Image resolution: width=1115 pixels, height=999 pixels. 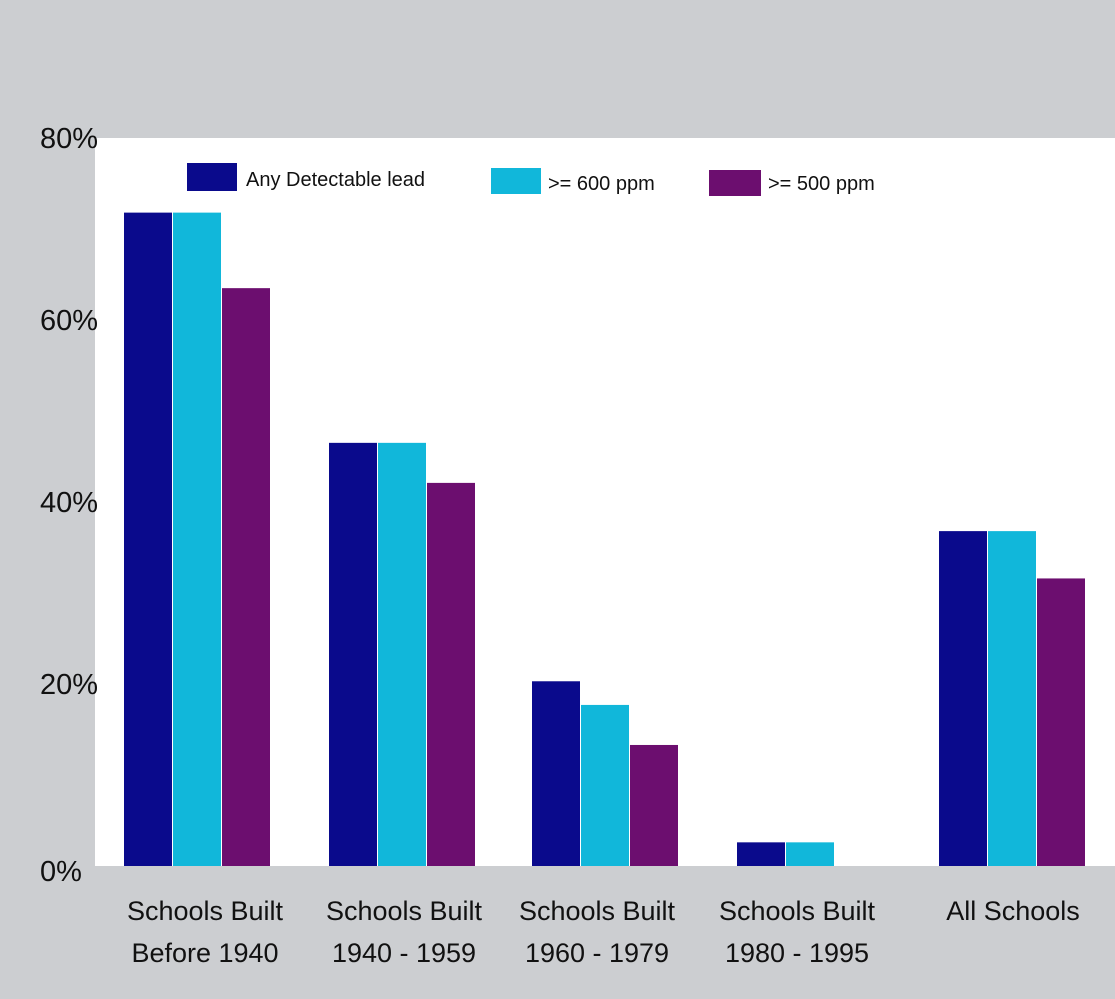 I want to click on y-axis-ticks: 0% 20% 40% 60% 80%, so click(x=69, y=505).